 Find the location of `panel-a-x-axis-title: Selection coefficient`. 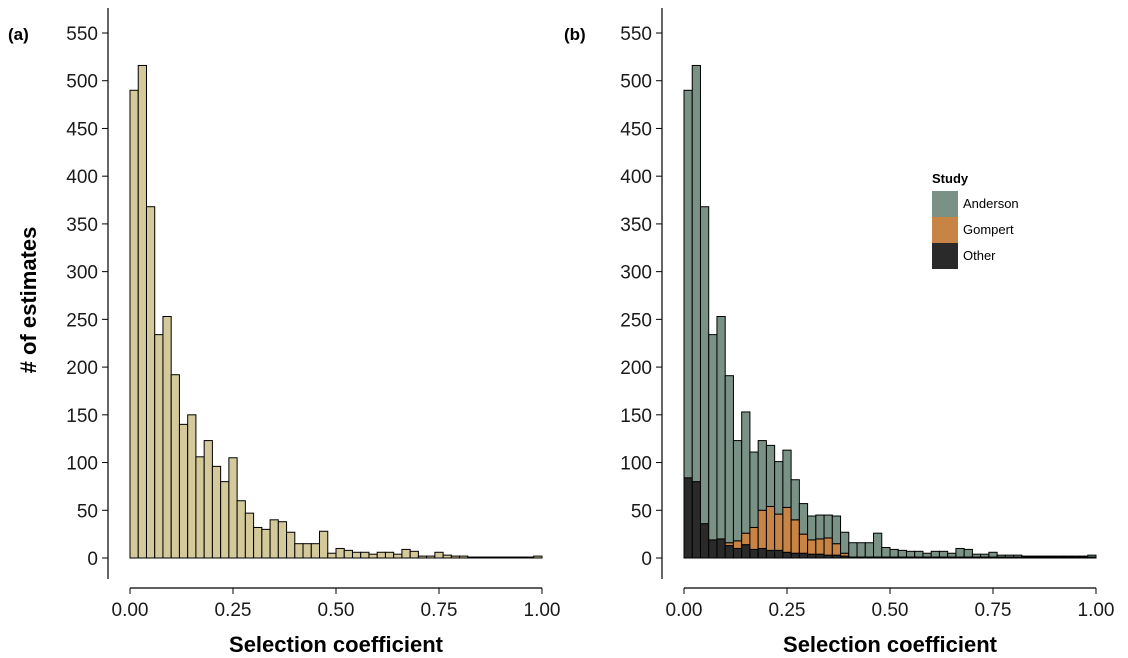

panel-a-x-axis-title: Selection coefficient is located at coordinates (336, 644).